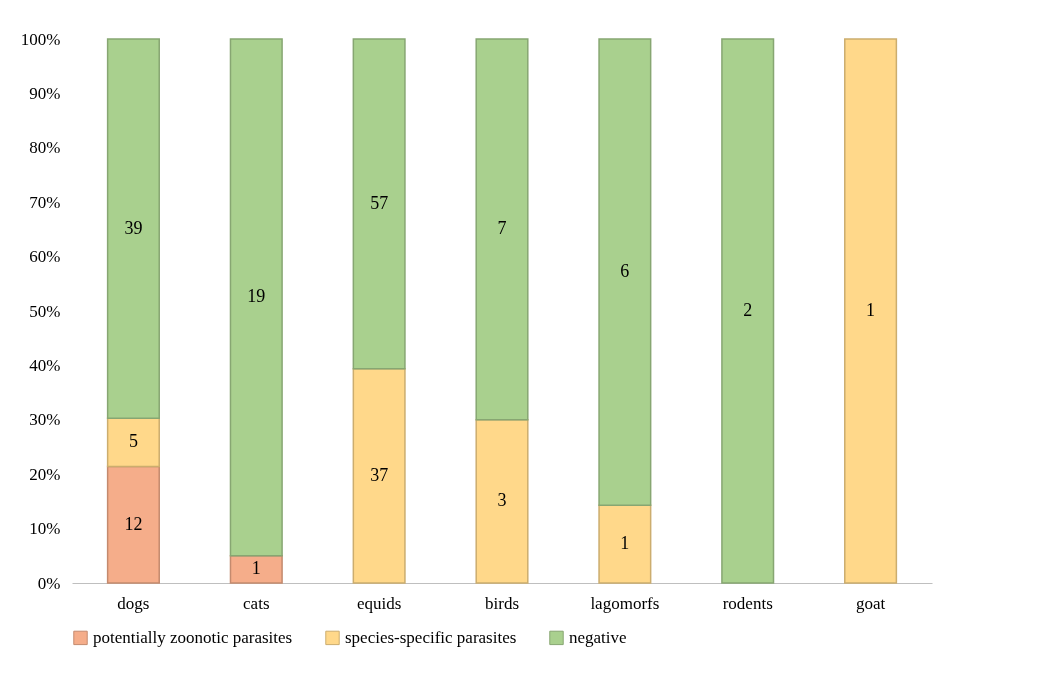  I want to click on annotation: 7, so click(502, 228).